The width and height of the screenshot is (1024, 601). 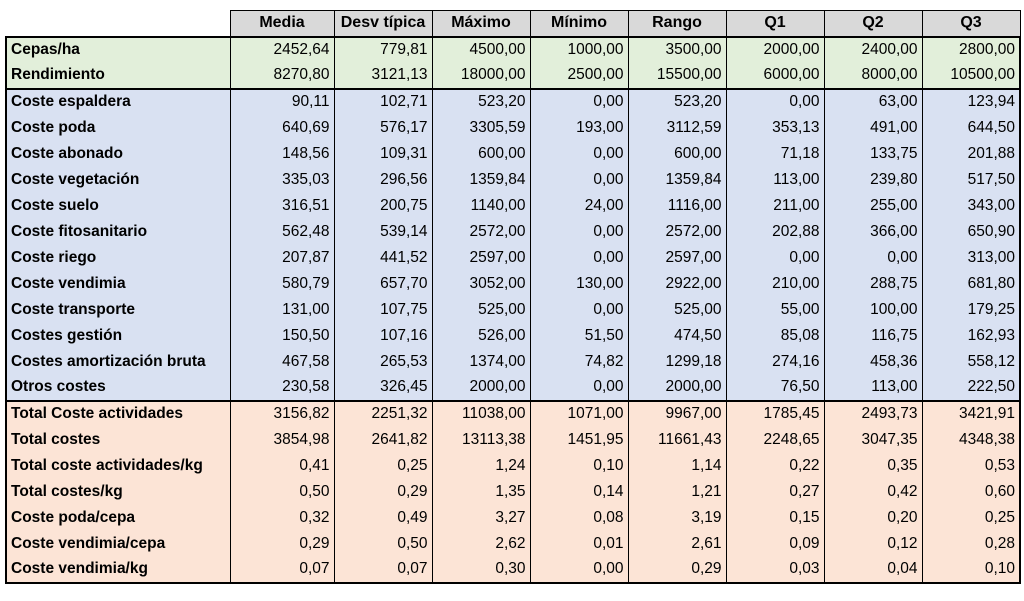 I want to click on table-cell: 265,53, so click(x=383, y=361).